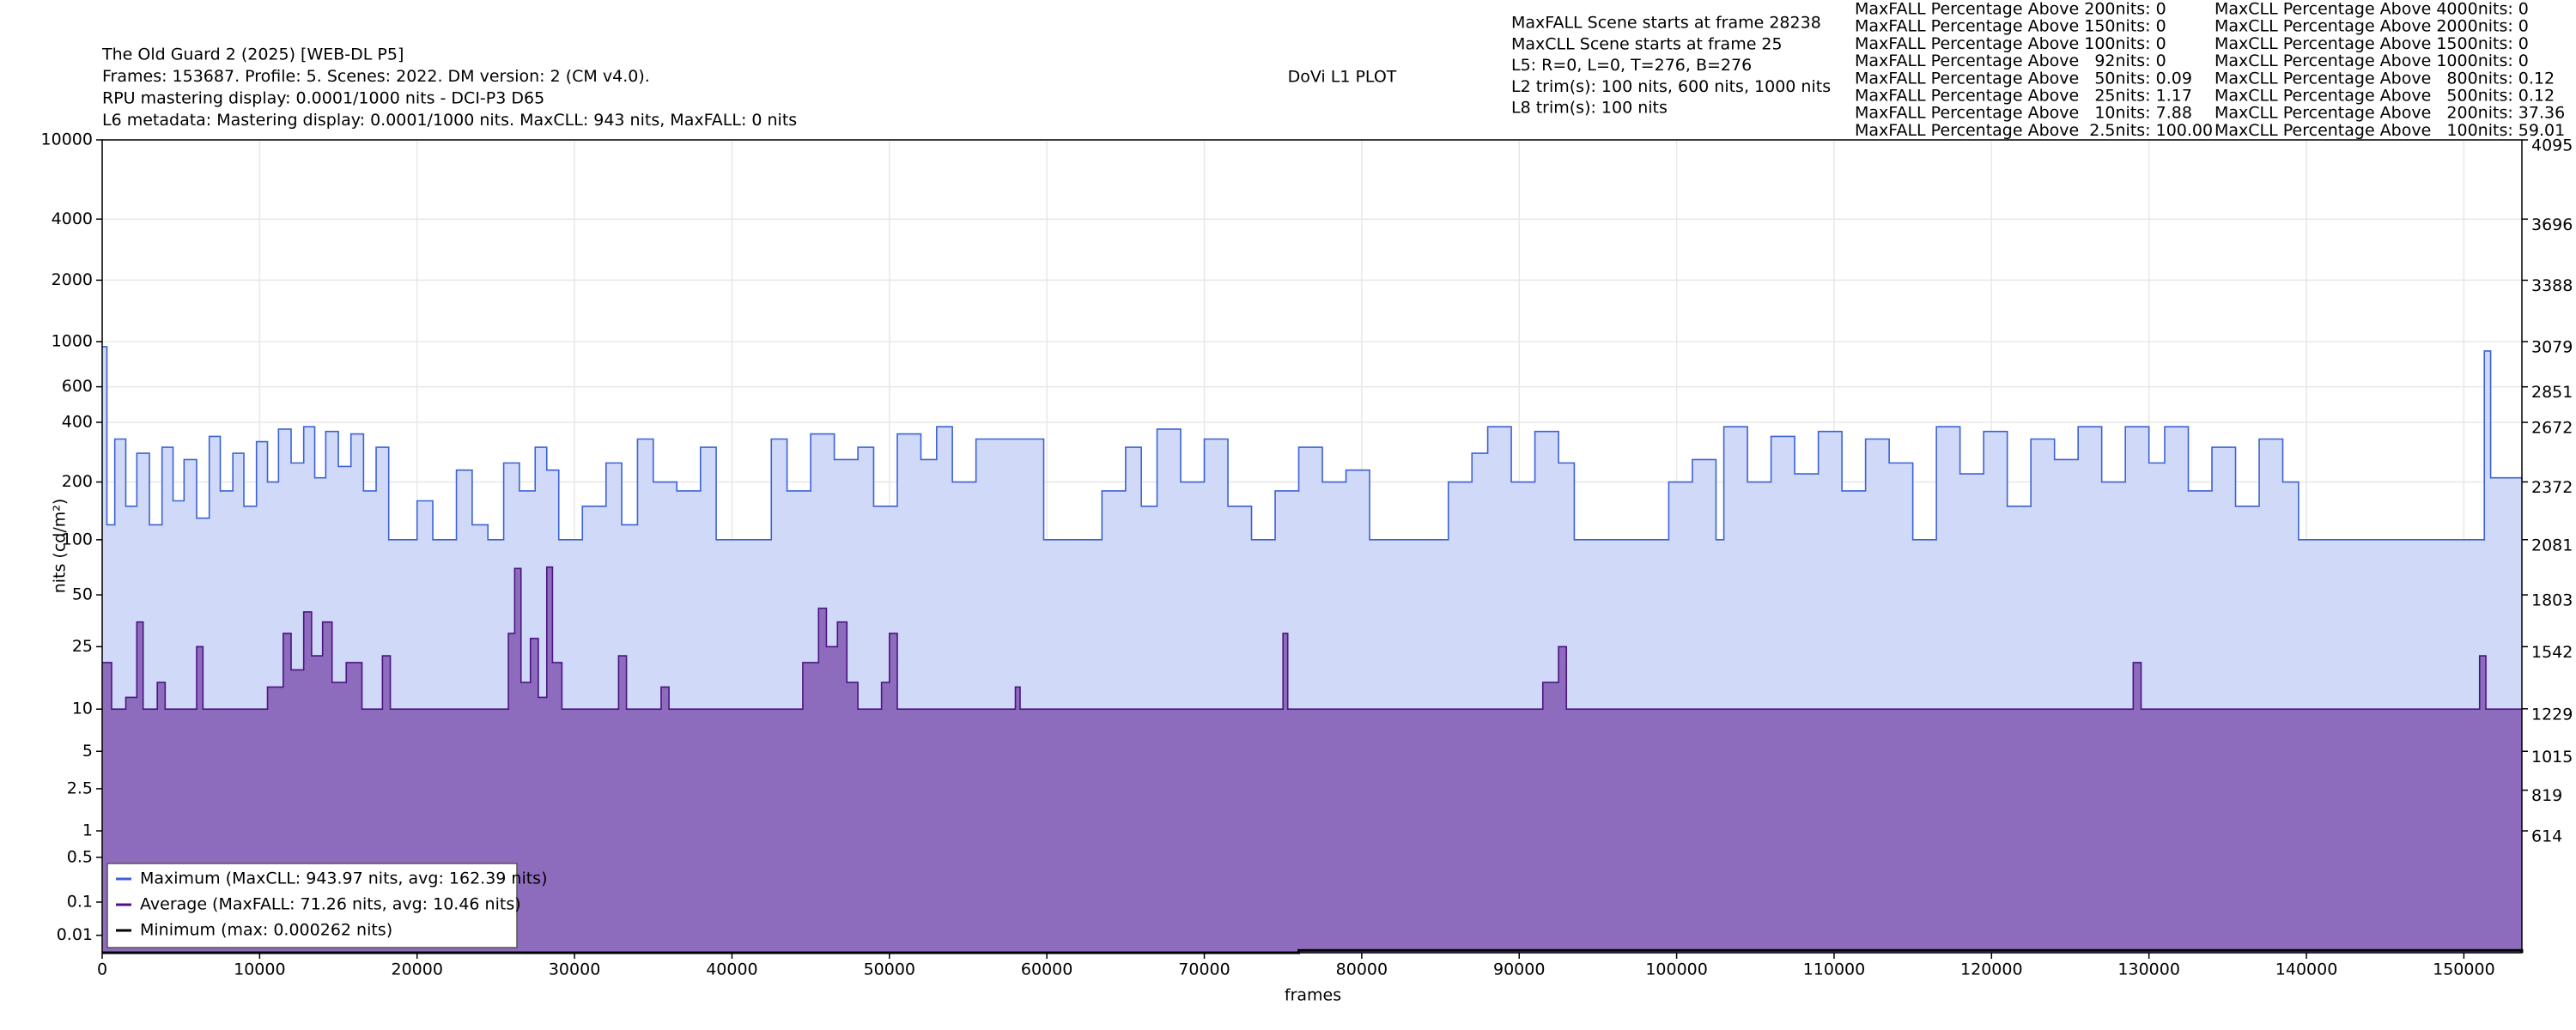 The height and width of the screenshot is (1030, 2576). Describe the element at coordinates (2011, 61) in the screenshot. I see `stat-line: MaxFALL Percentage Above 92nits: 0` at that location.